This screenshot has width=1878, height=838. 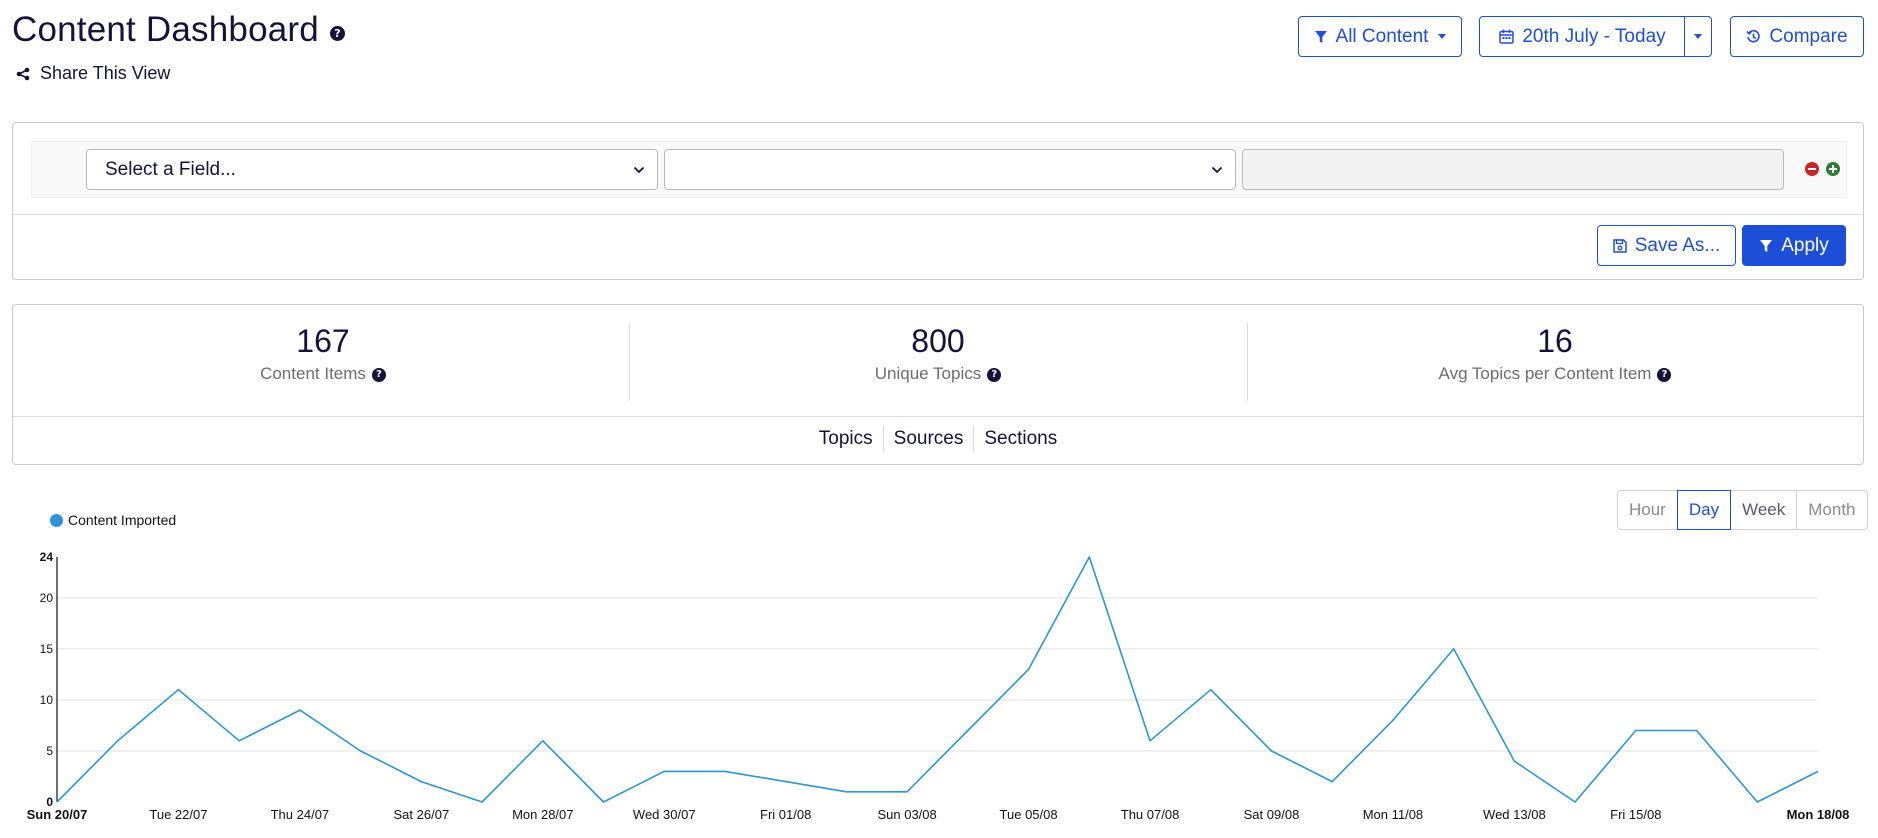 I want to click on stat-label: Avg Topics per Content Item, so click(x=1545, y=373).